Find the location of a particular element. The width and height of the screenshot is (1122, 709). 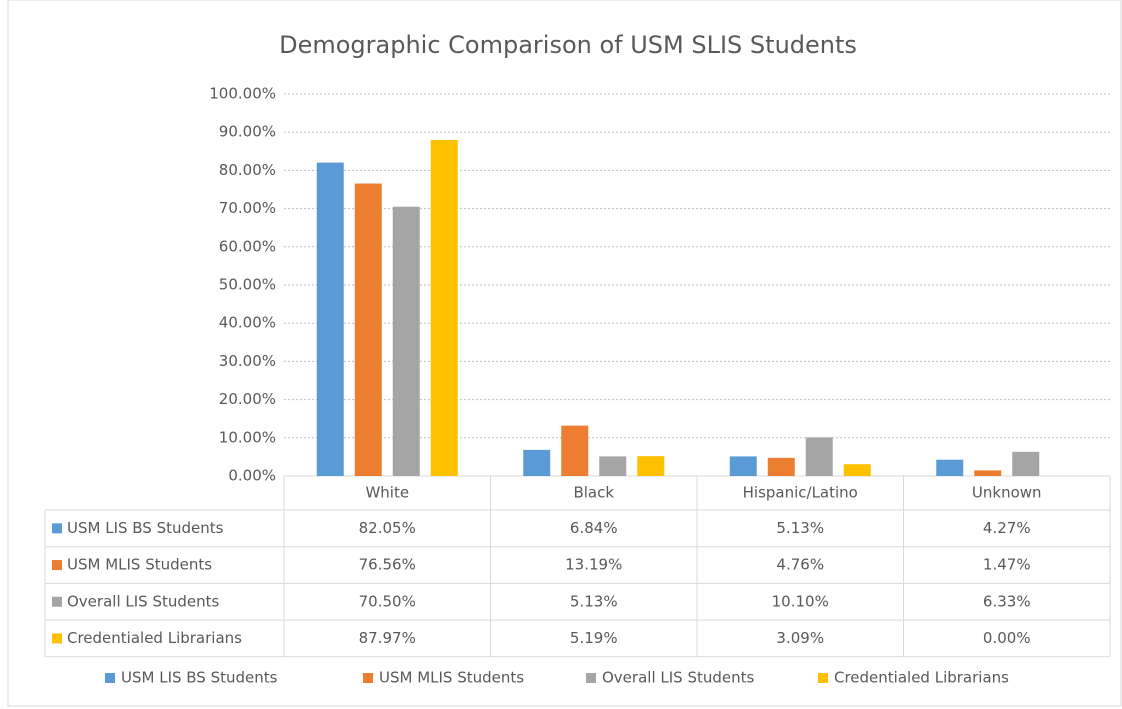

legend-label: Overall LIS Students is located at coordinates (678, 678).